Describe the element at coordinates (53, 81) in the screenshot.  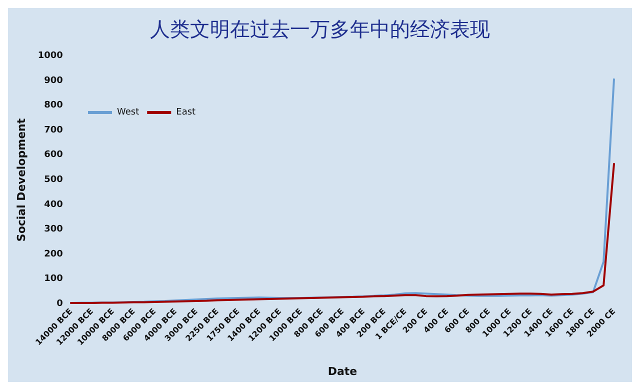
I see `y-tick-label: 900` at that location.